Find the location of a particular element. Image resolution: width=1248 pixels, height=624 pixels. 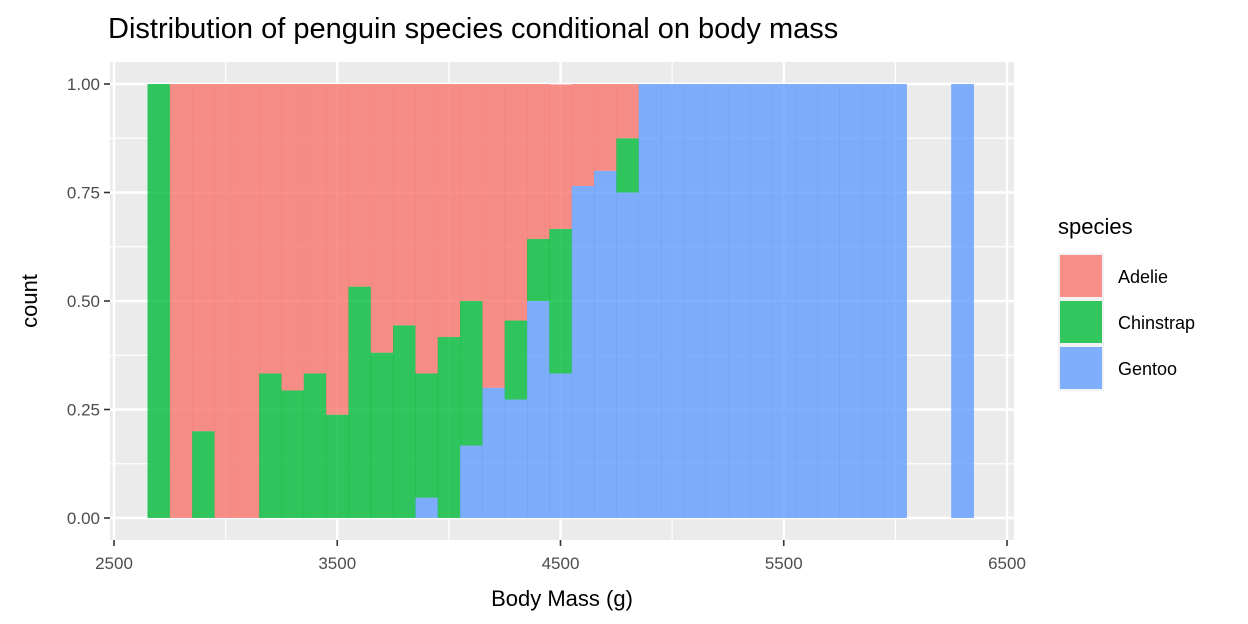

x-axis: 2500 3500 4500 5500 6500 is located at coordinates (560, 556).